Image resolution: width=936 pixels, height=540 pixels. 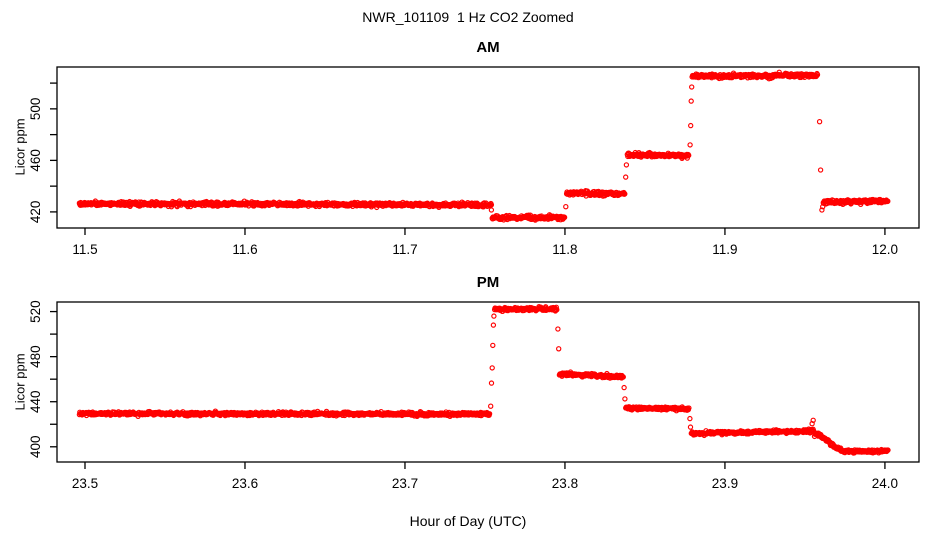 What do you see at coordinates (244, 249) in the screenshot?
I see `x-tick-label: 11.6` at bounding box center [244, 249].